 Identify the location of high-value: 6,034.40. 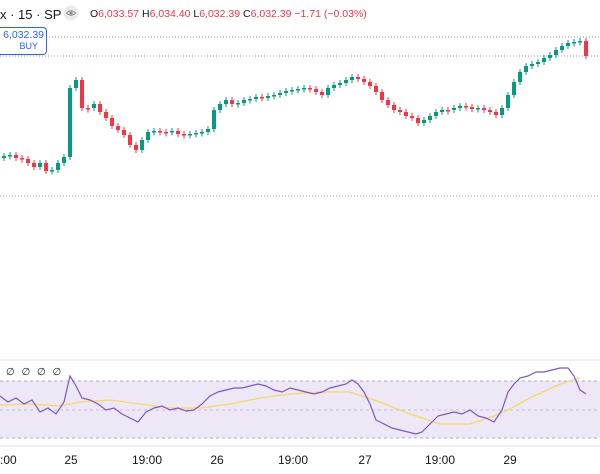
(170, 14).